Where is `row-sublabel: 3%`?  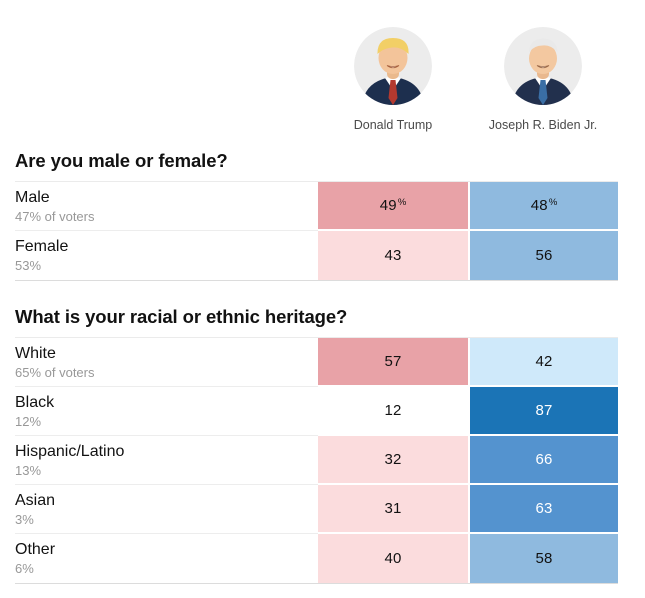 row-sublabel: 3% is located at coordinates (24, 519).